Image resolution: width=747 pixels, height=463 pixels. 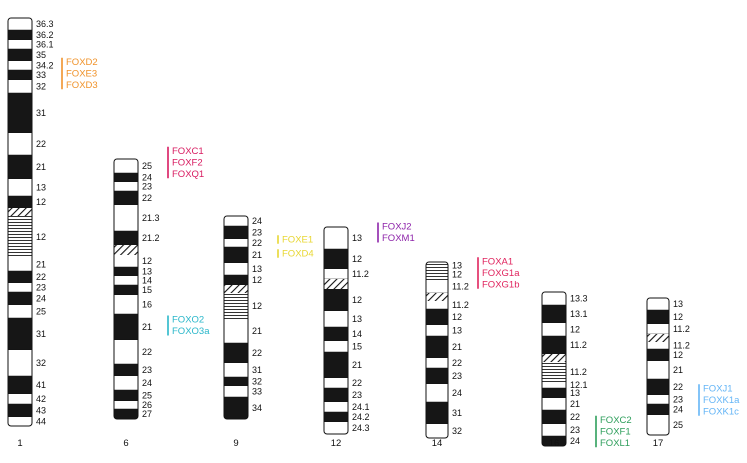 I want to click on band-6-21.2, so click(x=126, y=238).